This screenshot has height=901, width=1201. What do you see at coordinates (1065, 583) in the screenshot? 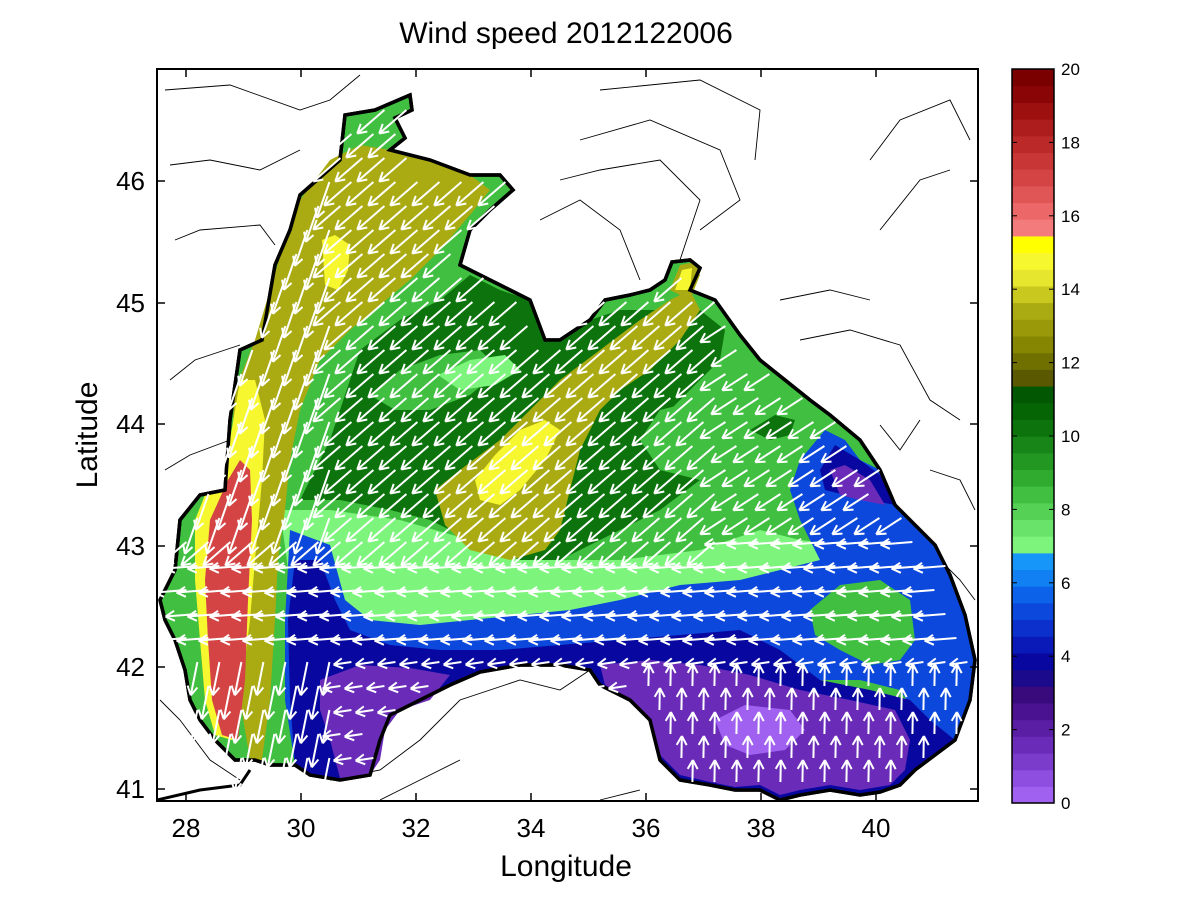
I see `colorbar-tick-label: 6` at bounding box center [1065, 583].